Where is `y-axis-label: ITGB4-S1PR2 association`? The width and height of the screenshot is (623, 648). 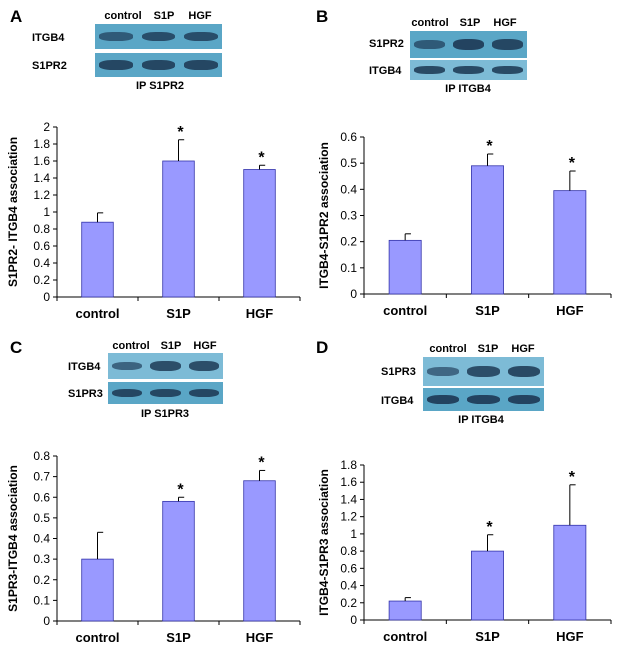 y-axis-label: ITGB4-S1PR2 association is located at coordinates (324, 215).